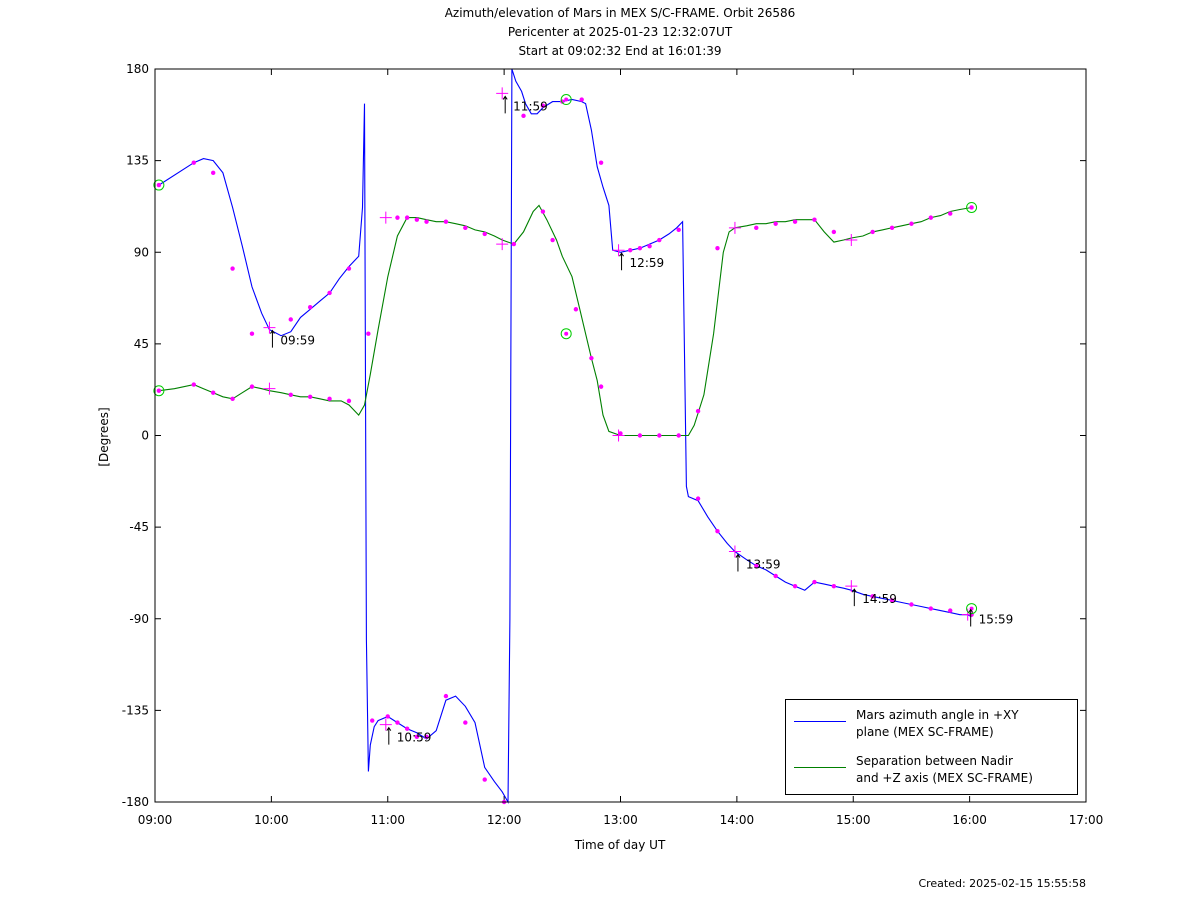  Describe the element at coordinates (763, 565) in the screenshot. I see `hour-label-4: 13:59` at that location.